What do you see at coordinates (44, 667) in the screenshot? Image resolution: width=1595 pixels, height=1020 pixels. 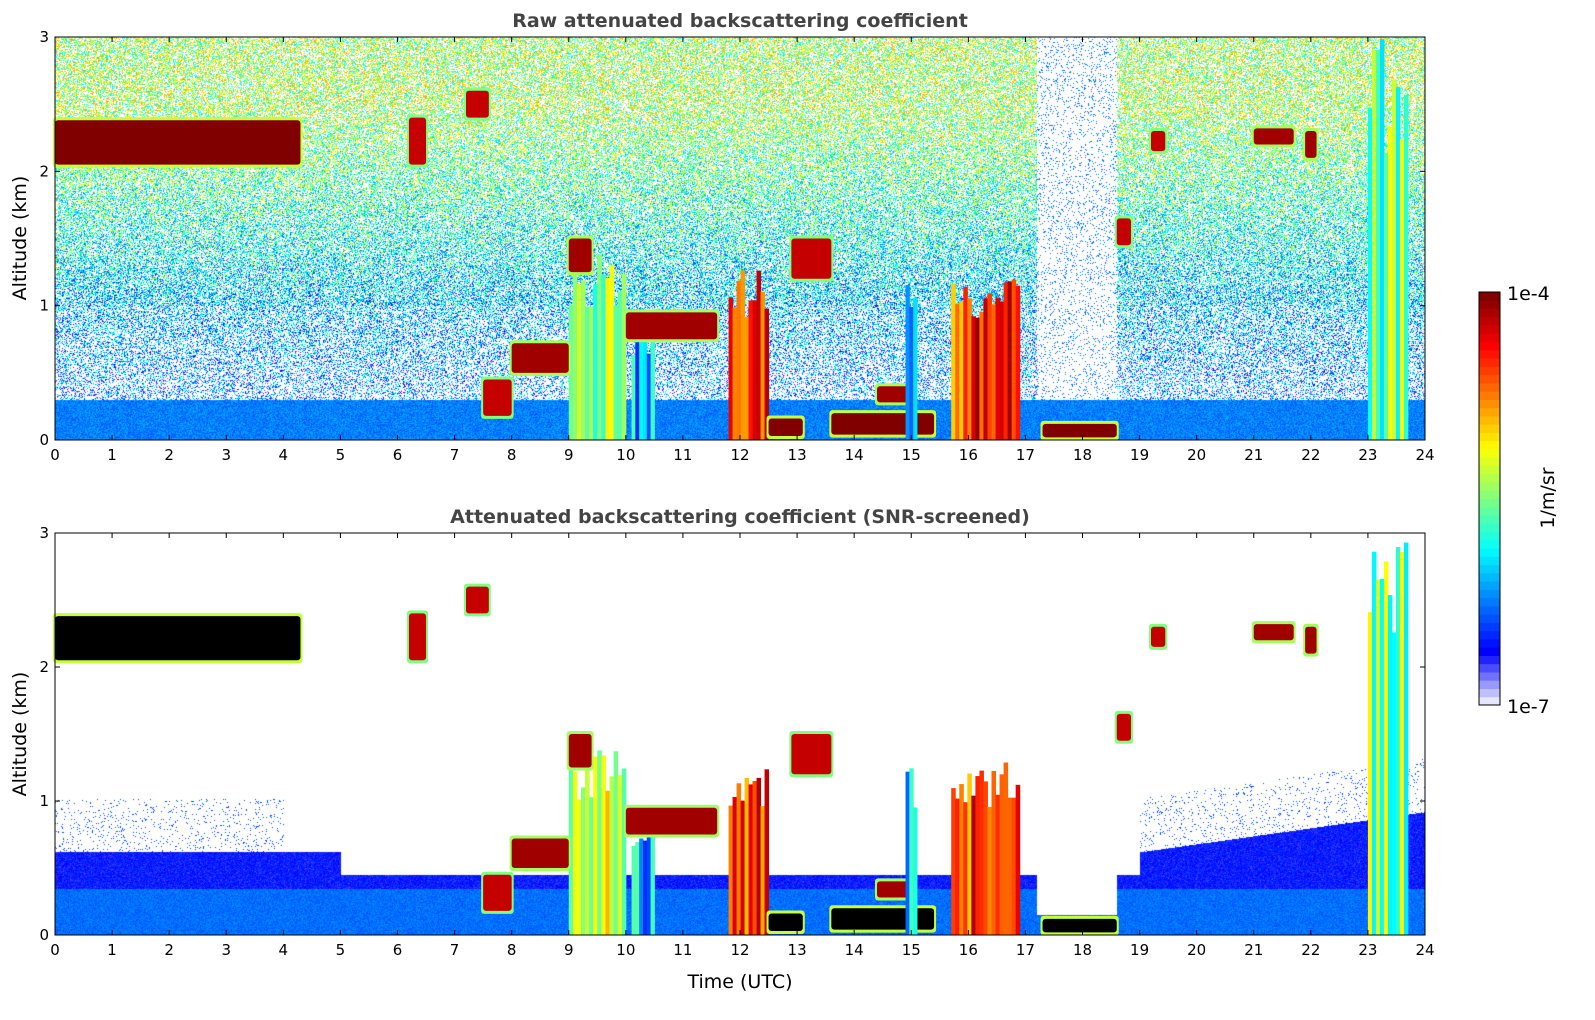 I see `y-tick-label: 2` at bounding box center [44, 667].